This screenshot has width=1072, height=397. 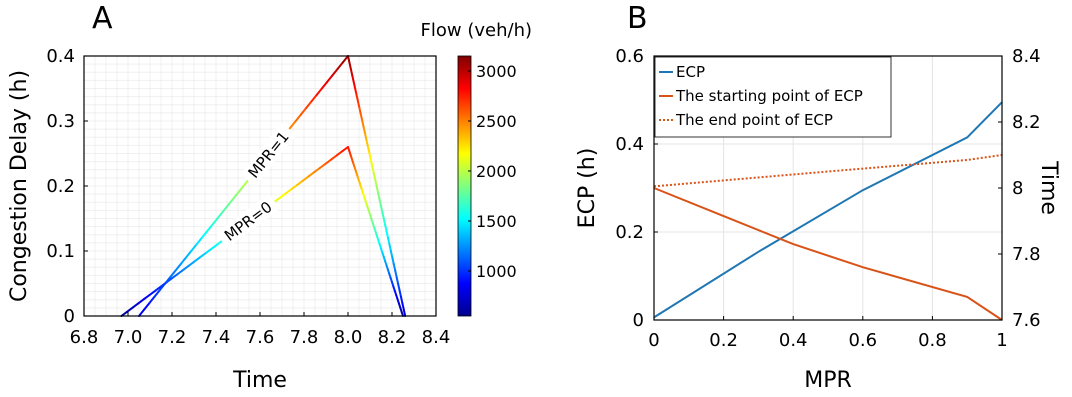 I want to click on panel-a-label: A, so click(x=102, y=18).